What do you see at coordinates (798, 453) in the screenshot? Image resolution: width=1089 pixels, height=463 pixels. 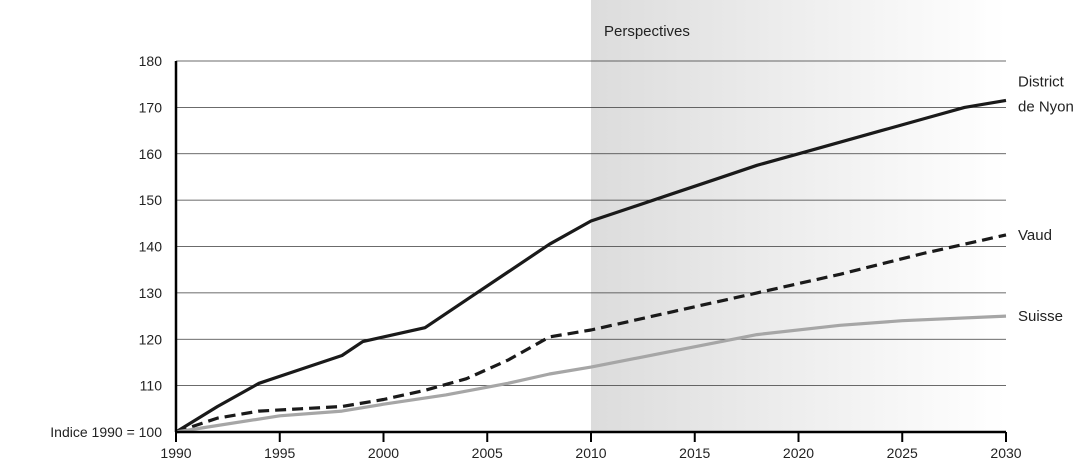 I see `x-tick-label: 2020` at bounding box center [798, 453].